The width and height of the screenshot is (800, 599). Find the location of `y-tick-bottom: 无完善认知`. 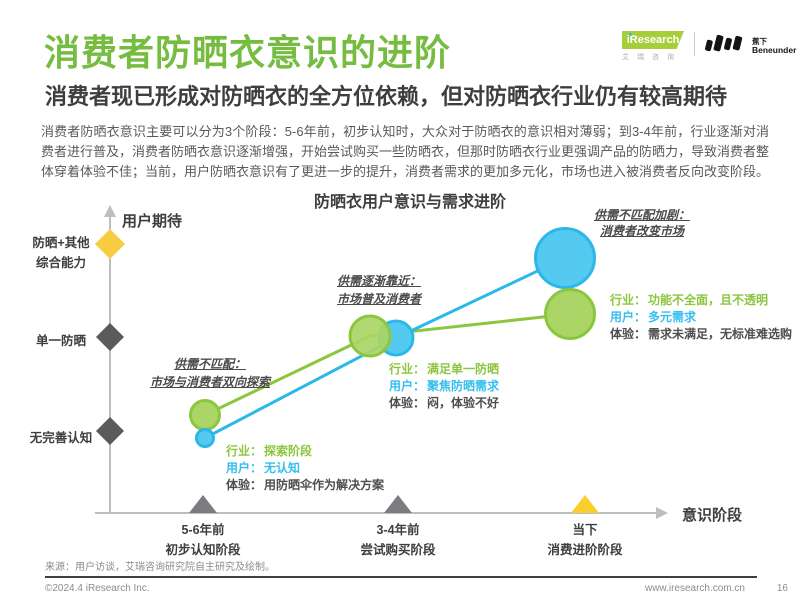

y-tick-bottom: 无完善认知 is located at coordinates (61, 438).